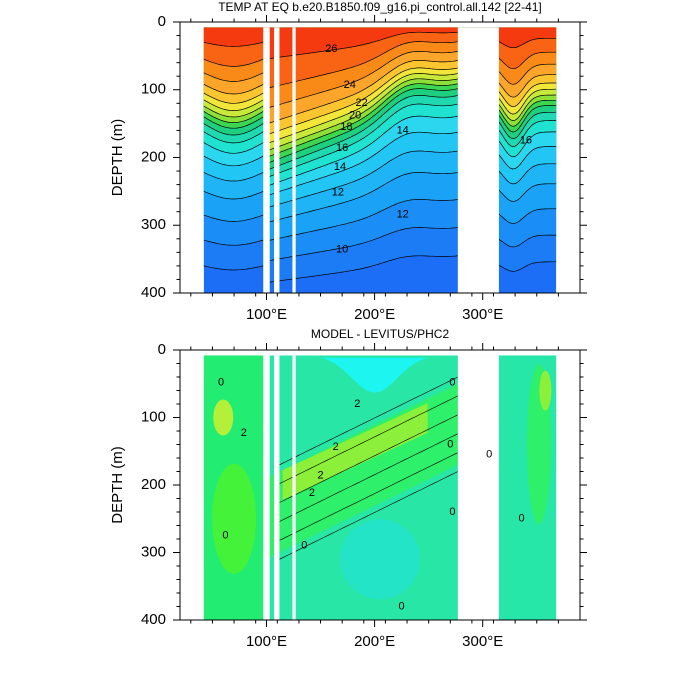  I want to click on temperature-land-masks, so click(381, 160).